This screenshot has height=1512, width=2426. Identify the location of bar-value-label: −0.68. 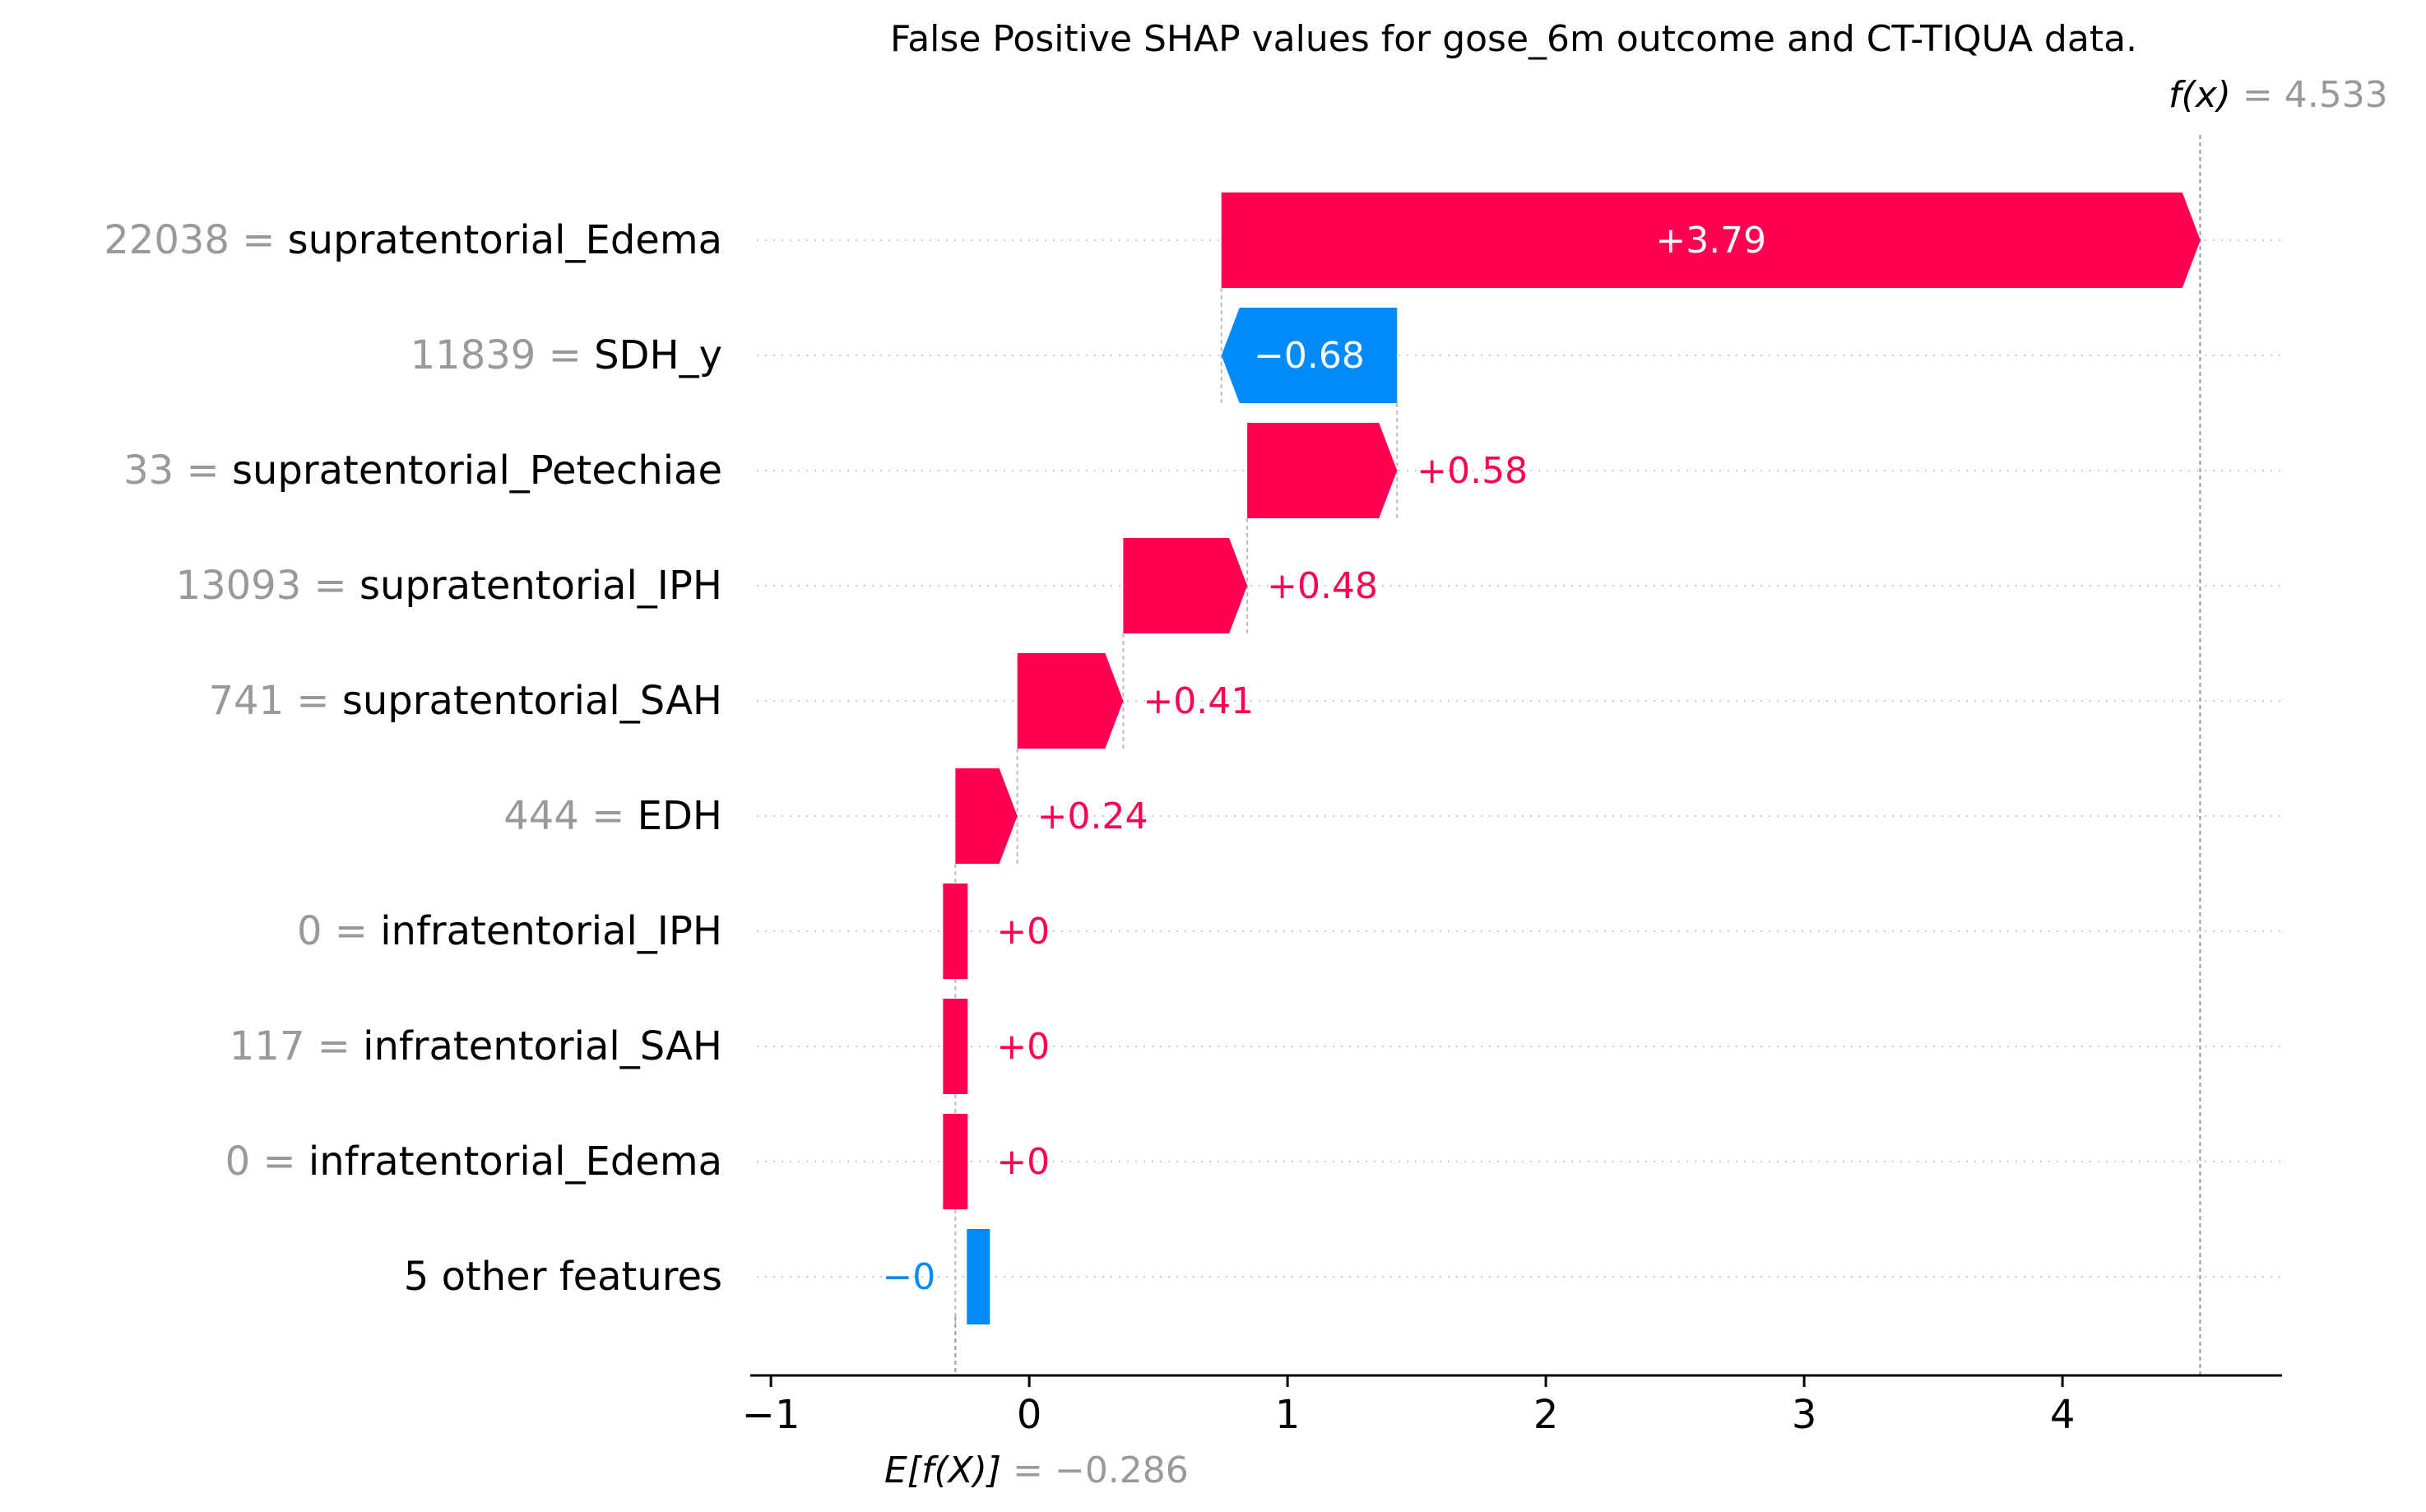
(1309, 356).